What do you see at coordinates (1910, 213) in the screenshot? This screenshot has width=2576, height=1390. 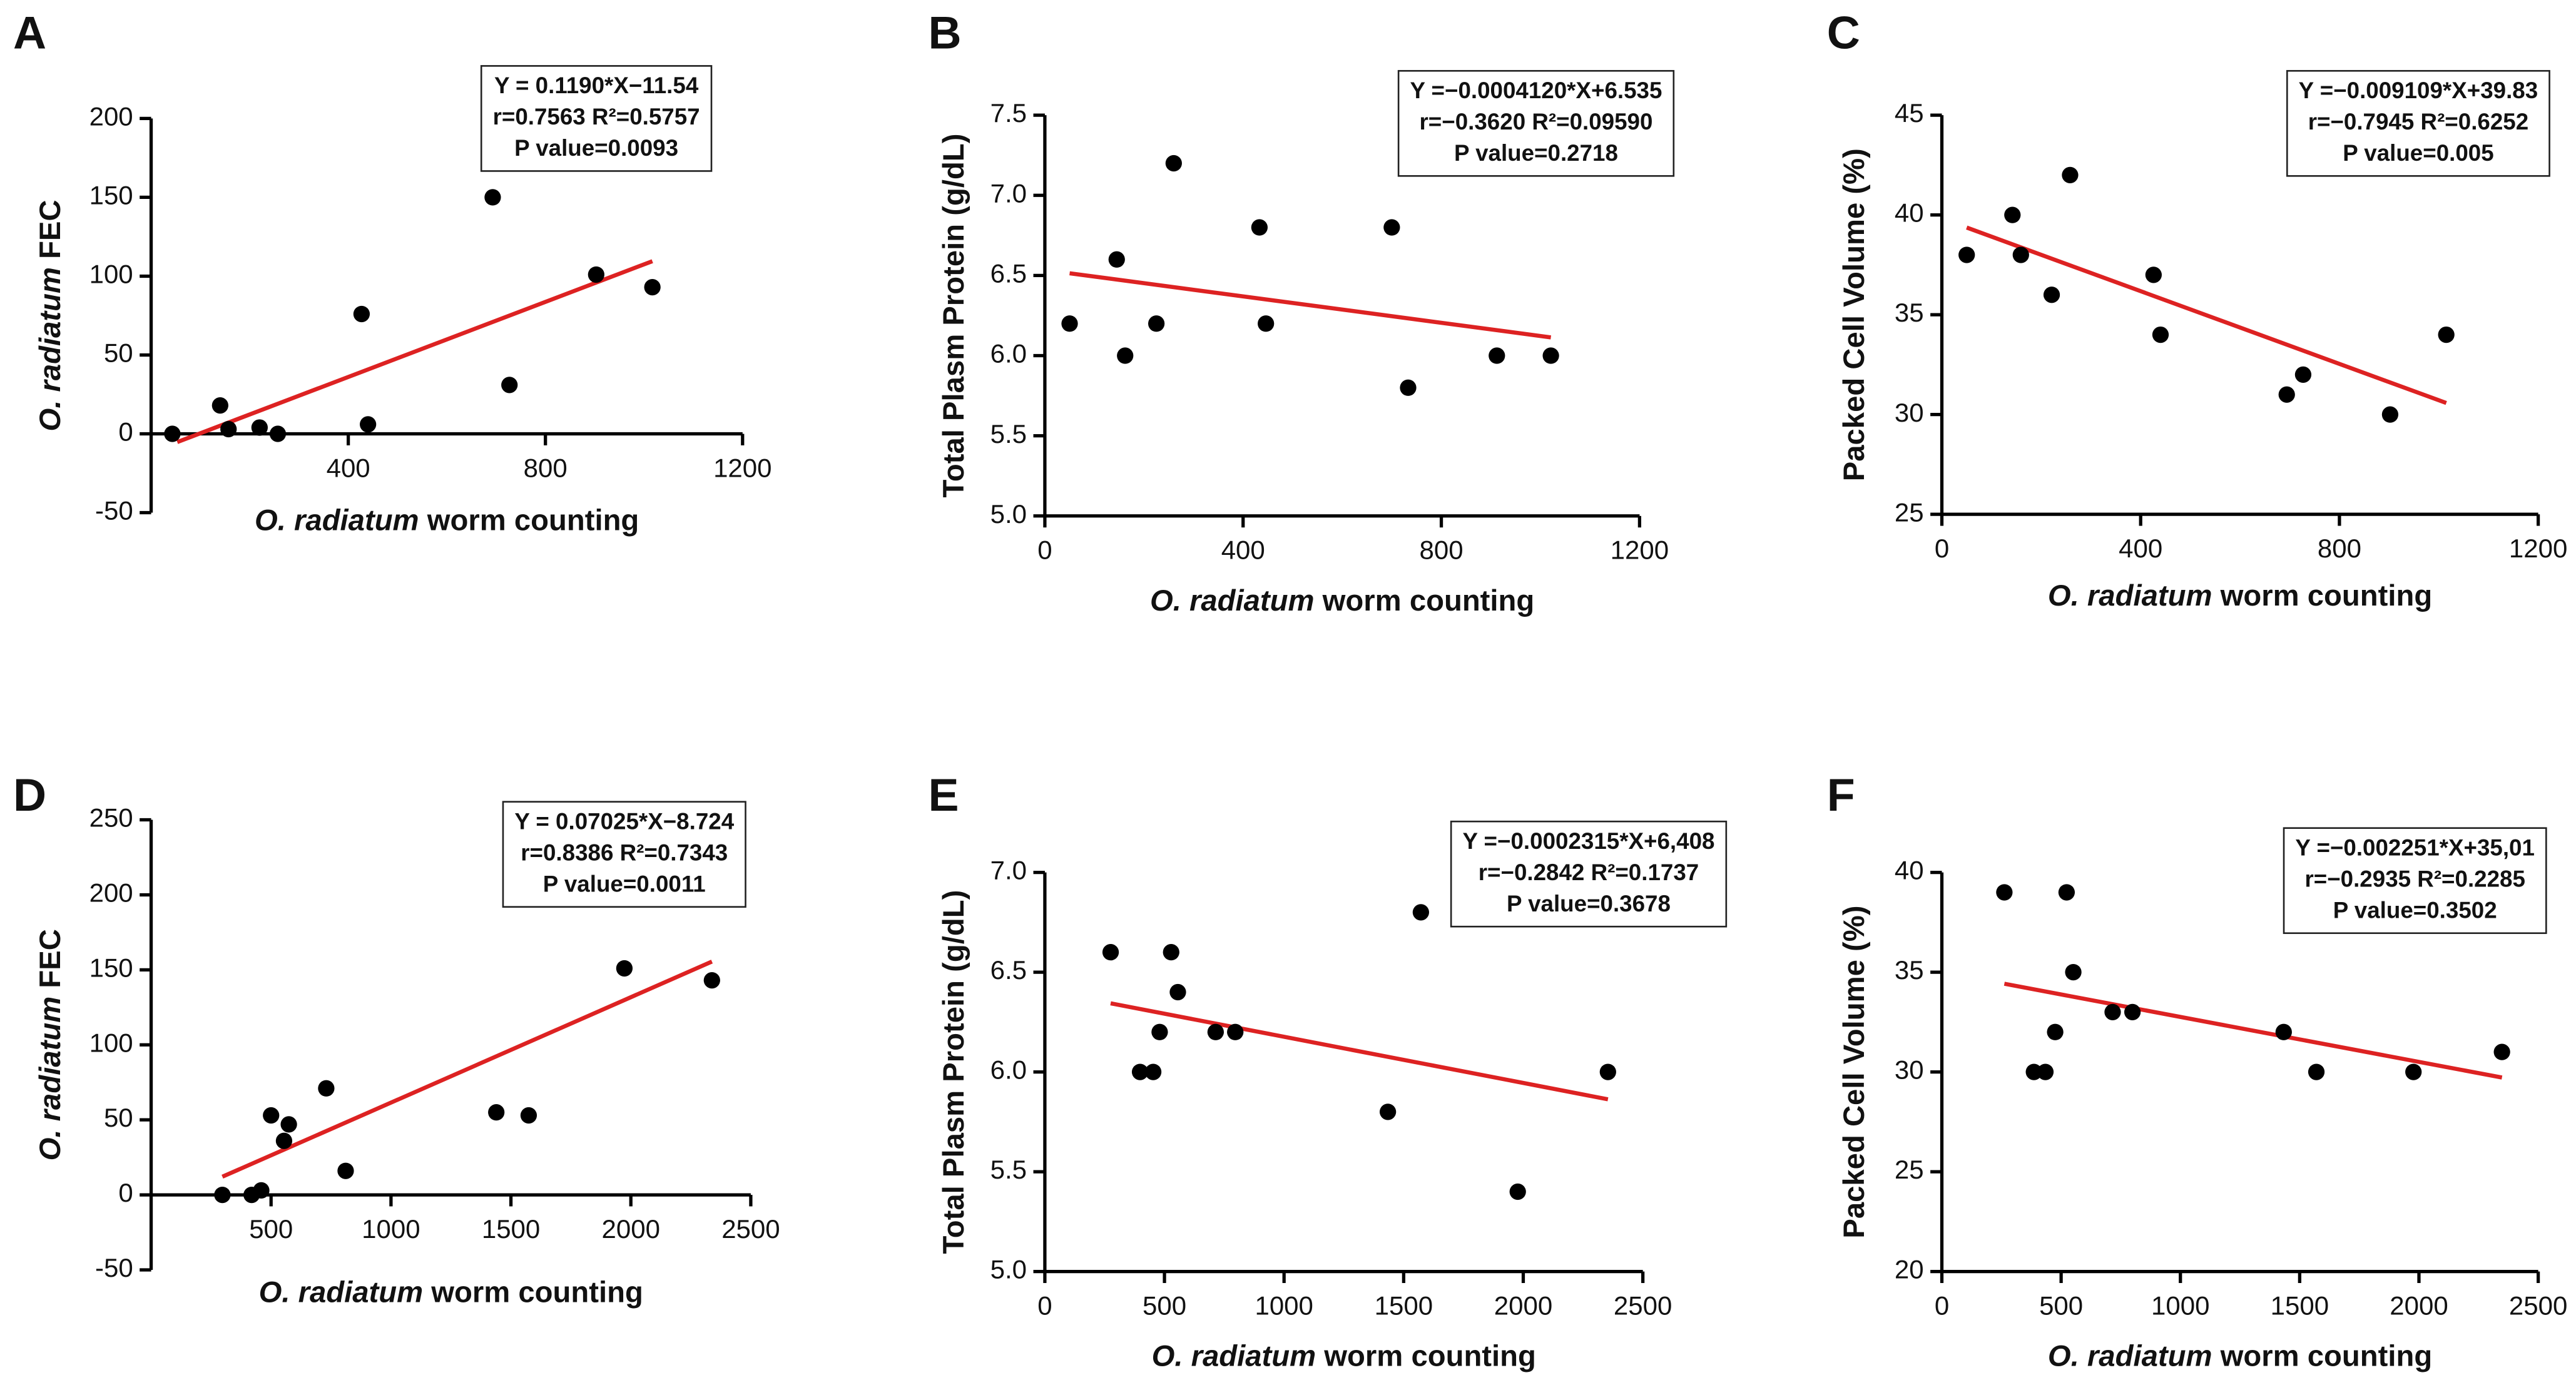 I see `y-tick-label: 40` at bounding box center [1910, 213].